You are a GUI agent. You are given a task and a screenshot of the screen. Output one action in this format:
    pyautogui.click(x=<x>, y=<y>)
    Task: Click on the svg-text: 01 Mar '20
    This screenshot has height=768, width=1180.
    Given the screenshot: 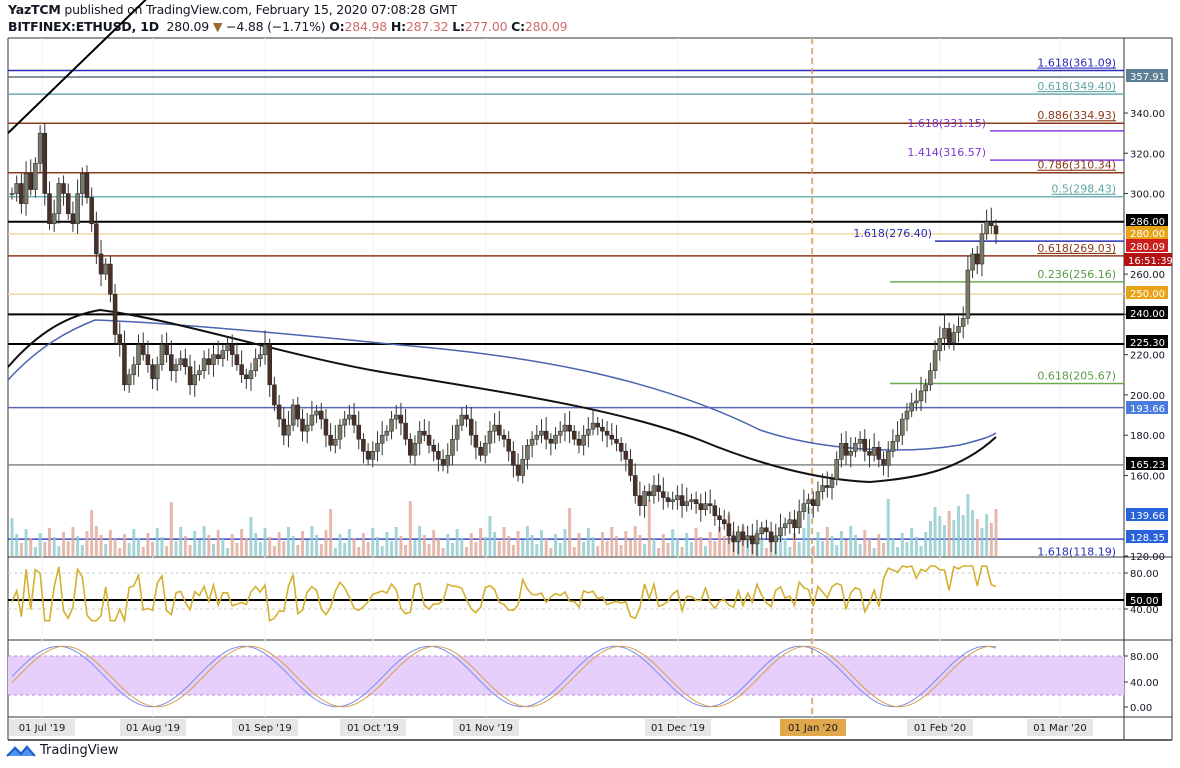 What is the action you would take?
    pyautogui.click(x=1059, y=728)
    